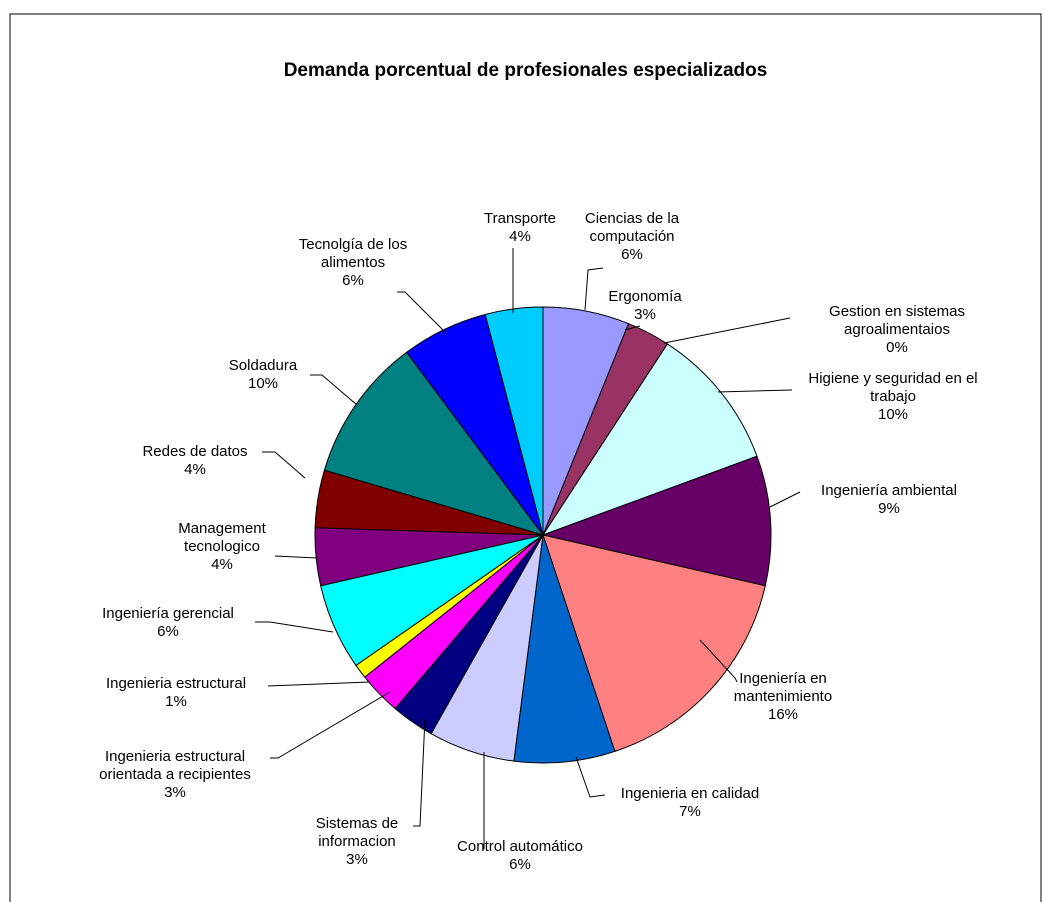 The height and width of the screenshot is (902, 1051). I want to click on data-label: Management tecnologico 4%, so click(222, 547).